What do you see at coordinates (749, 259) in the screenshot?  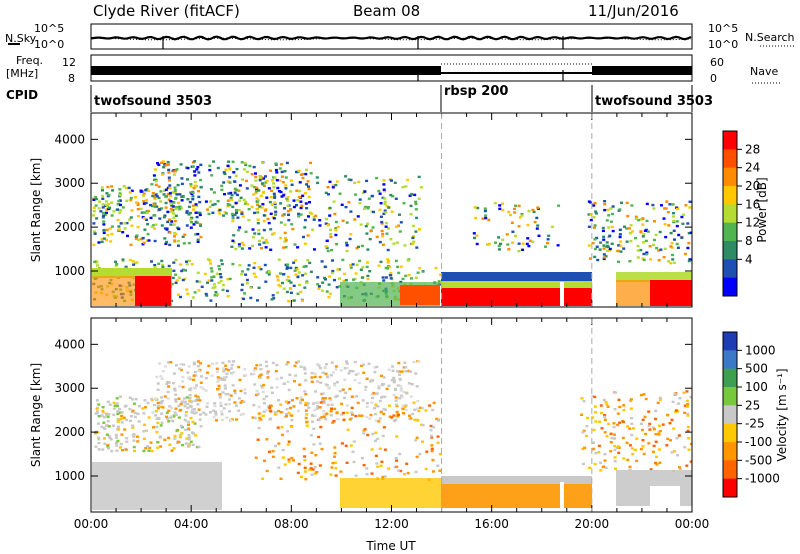 I see `colorbar-tick-label: 4` at bounding box center [749, 259].